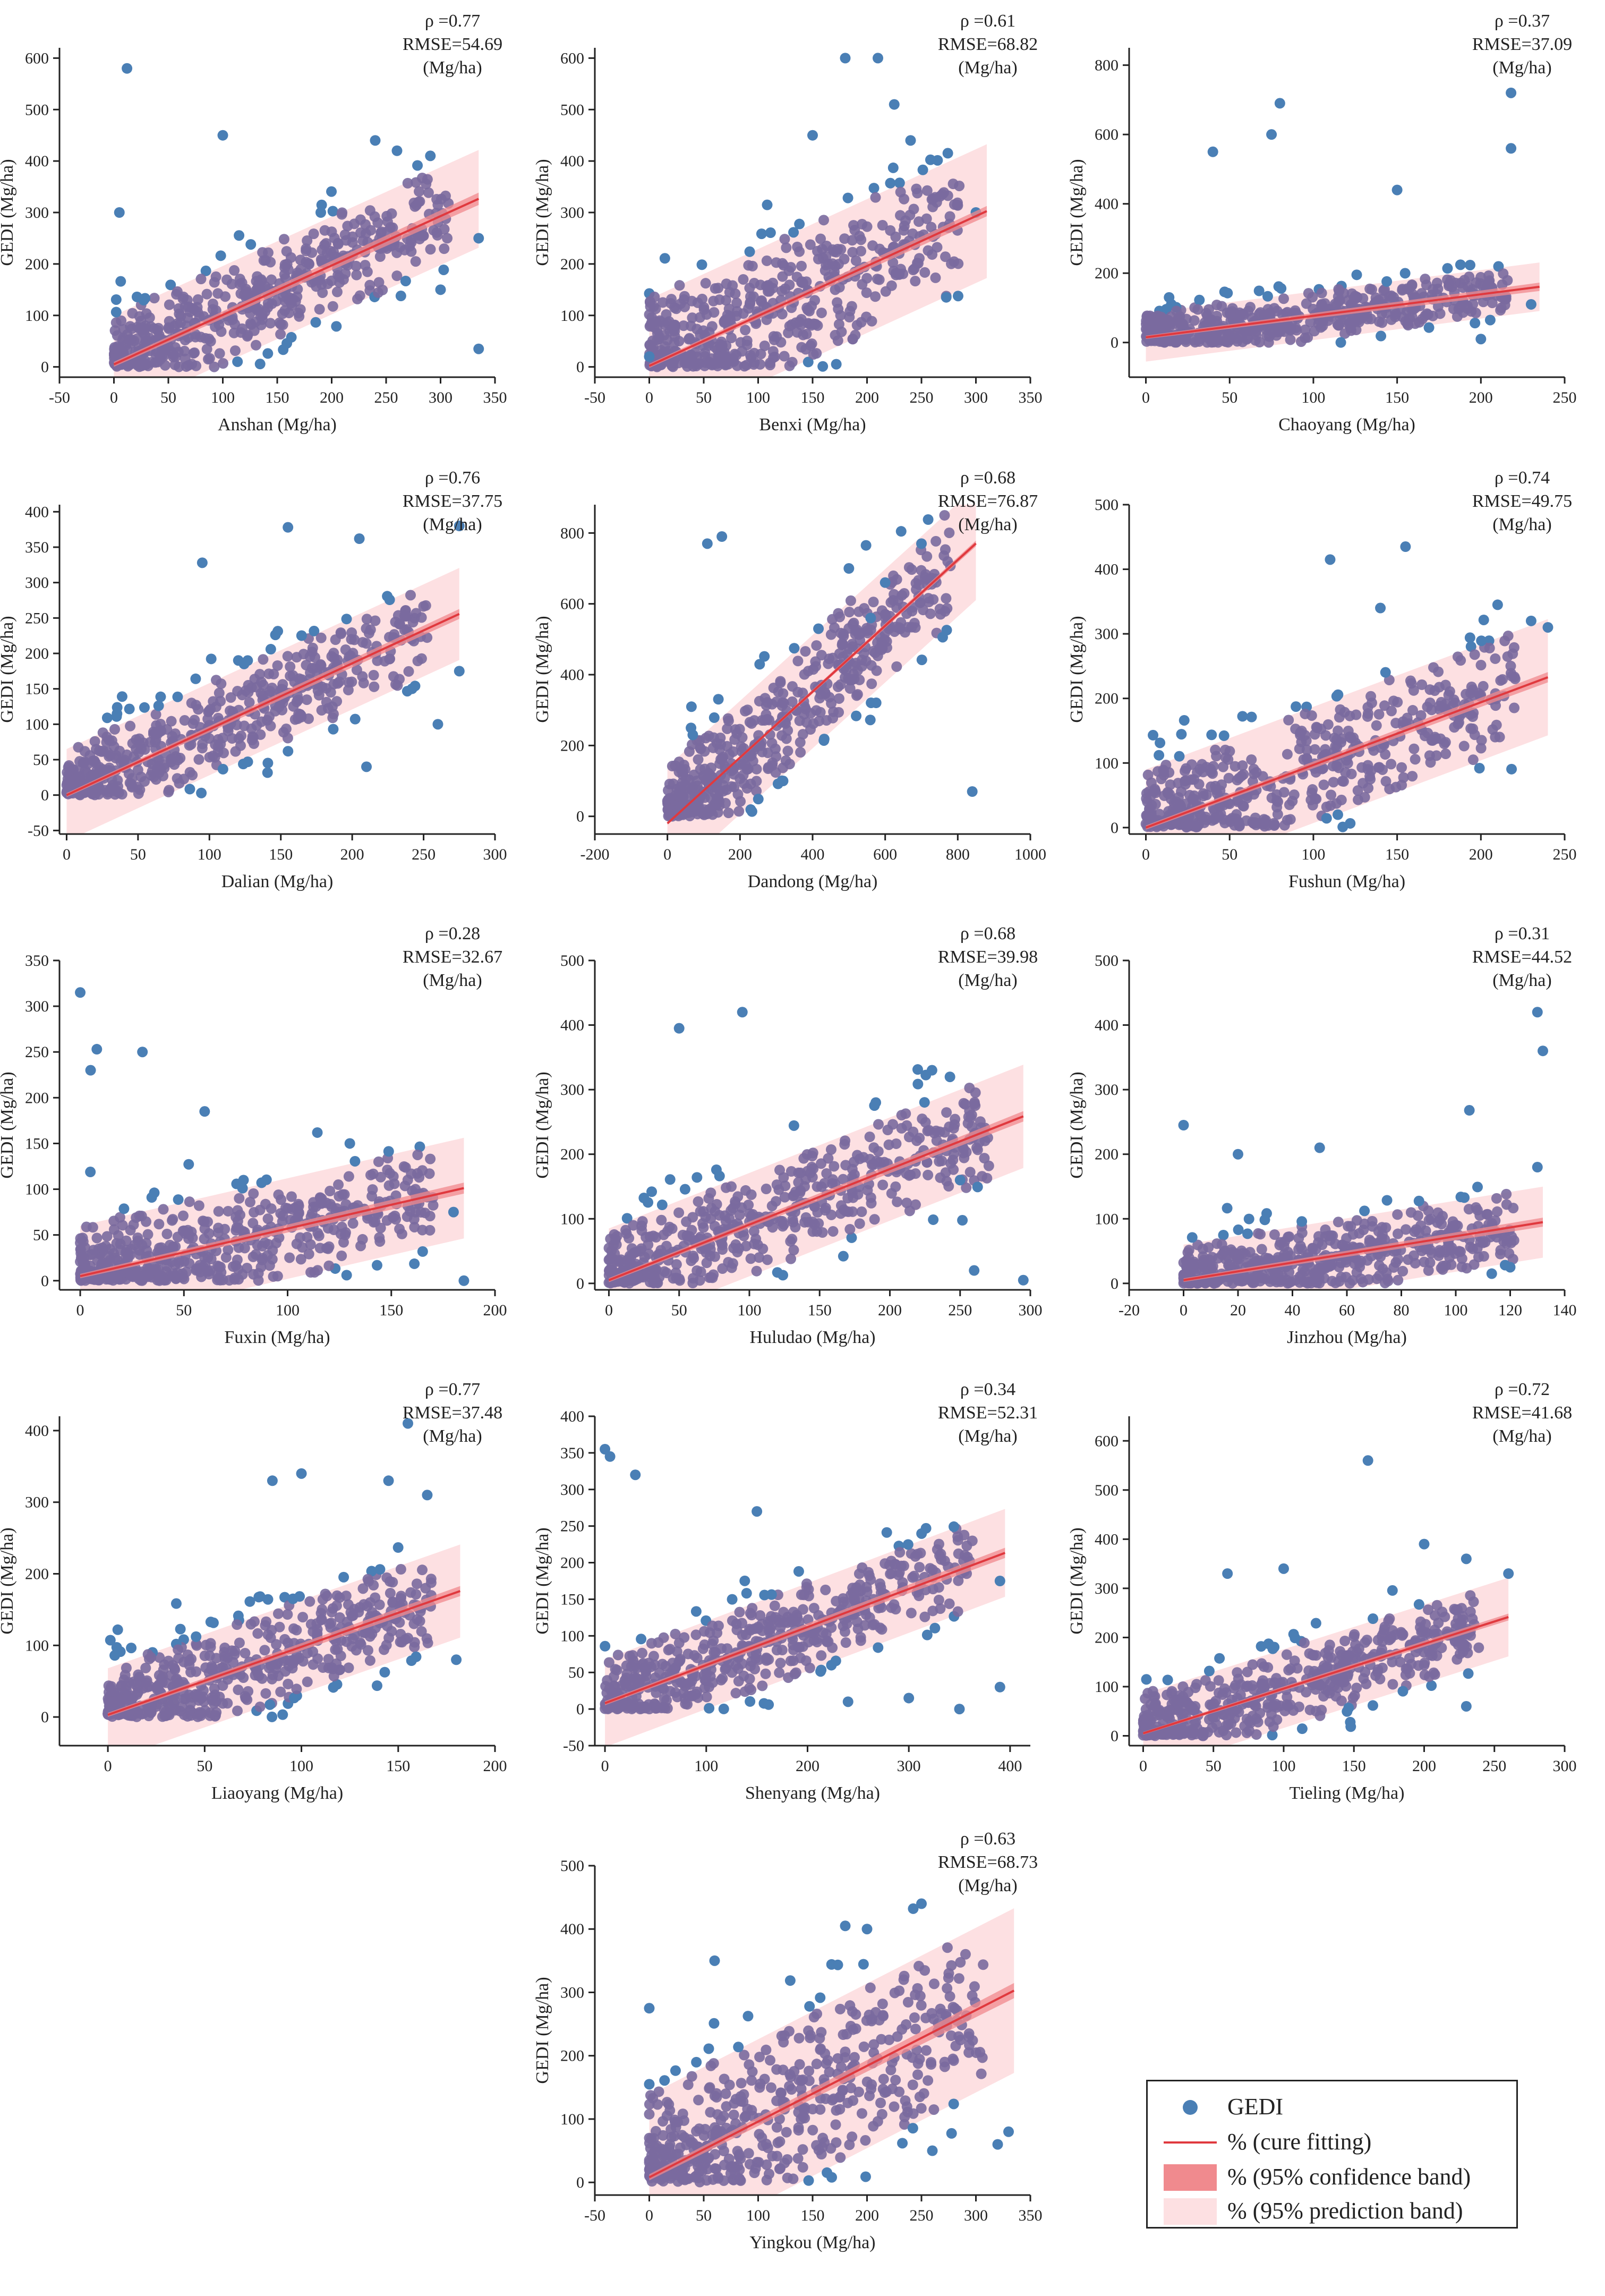 This screenshot has width=1605, height=2296. What do you see at coordinates (817, 289) in the screenshot?
I see `fit-line` at bounding box center [817, 289].